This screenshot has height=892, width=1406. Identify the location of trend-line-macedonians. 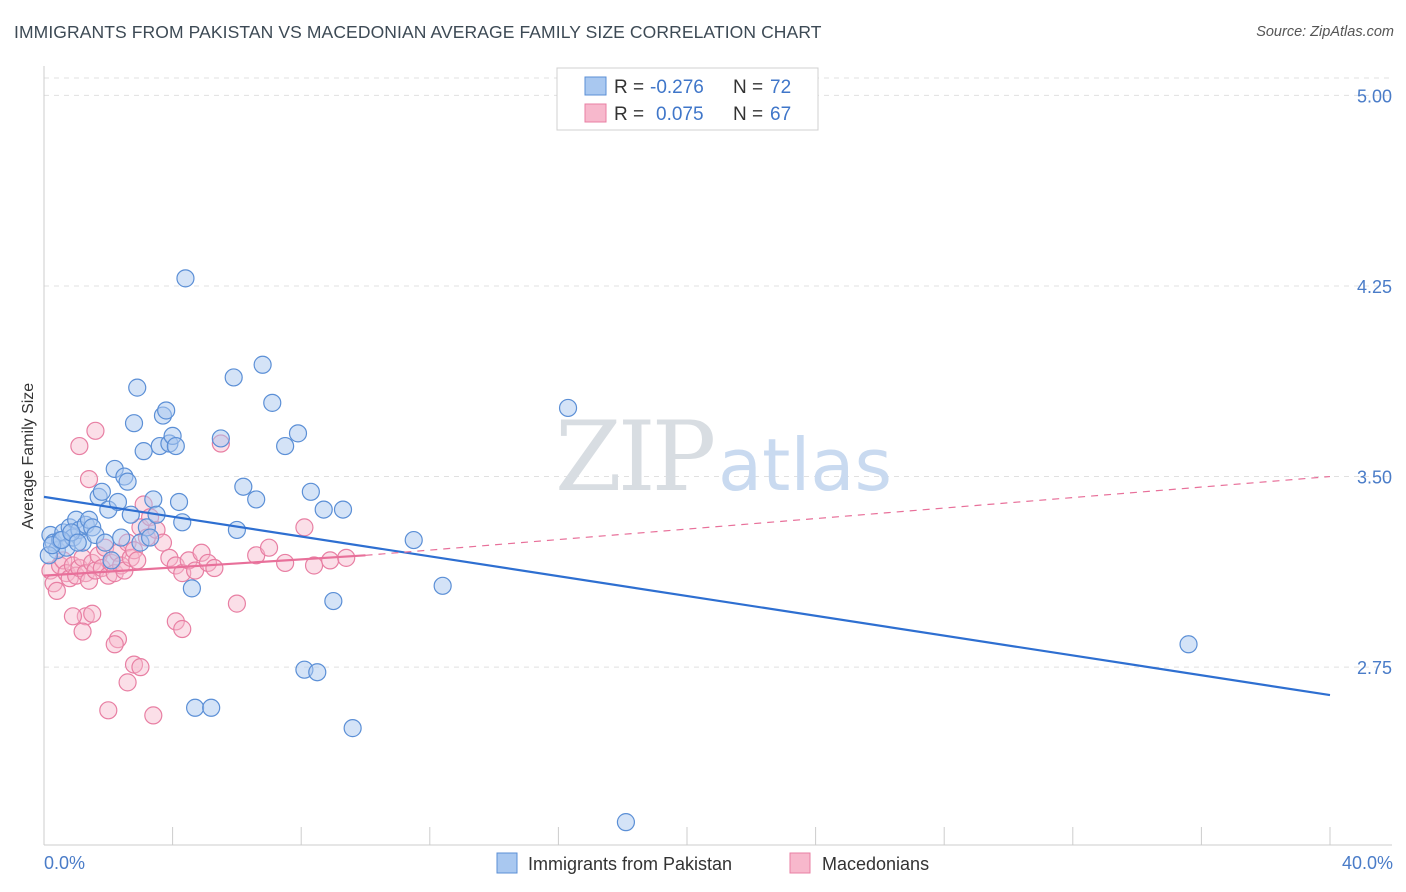
(204, 565).